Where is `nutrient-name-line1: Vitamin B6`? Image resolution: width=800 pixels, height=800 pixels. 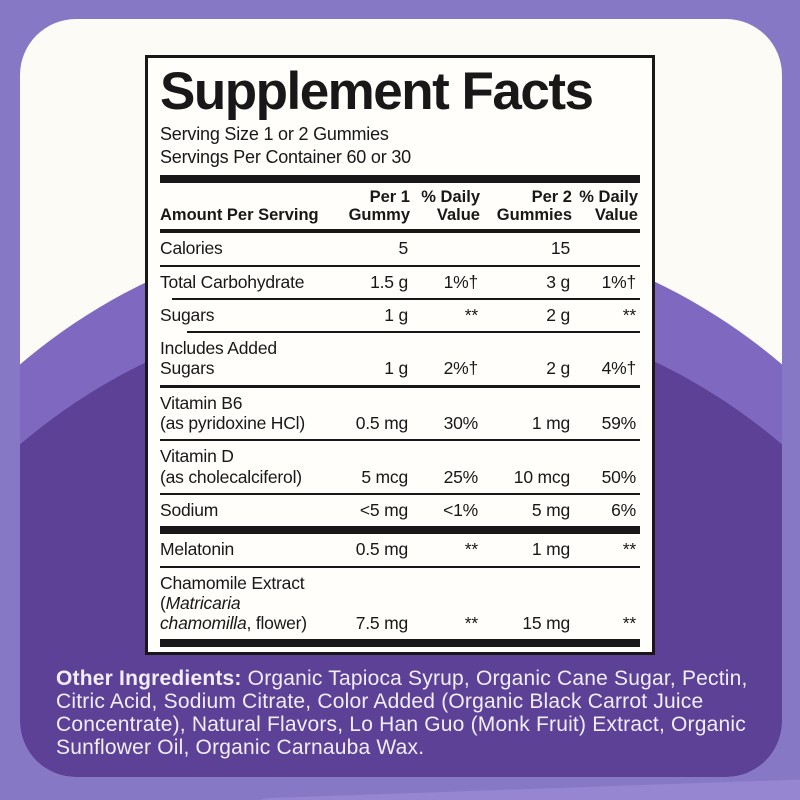 nutrient-name-line1: Vitamin B6 is located at coordinates (201, 402).